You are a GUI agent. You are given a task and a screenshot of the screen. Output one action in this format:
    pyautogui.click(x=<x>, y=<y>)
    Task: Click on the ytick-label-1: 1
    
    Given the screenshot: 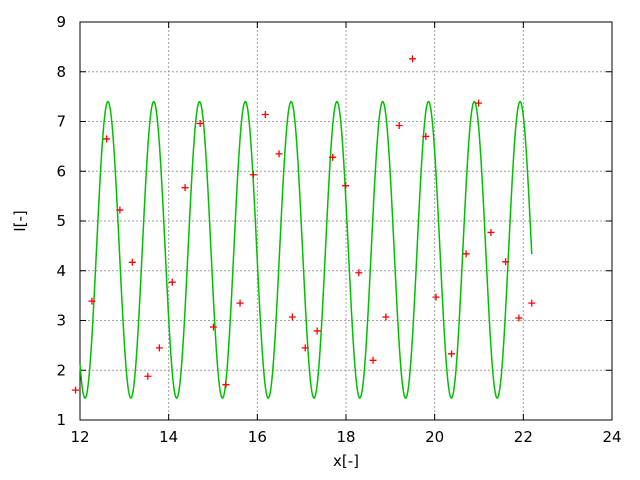 What is the action you would take?
    pyautogui.click(x=61, y=420)
    